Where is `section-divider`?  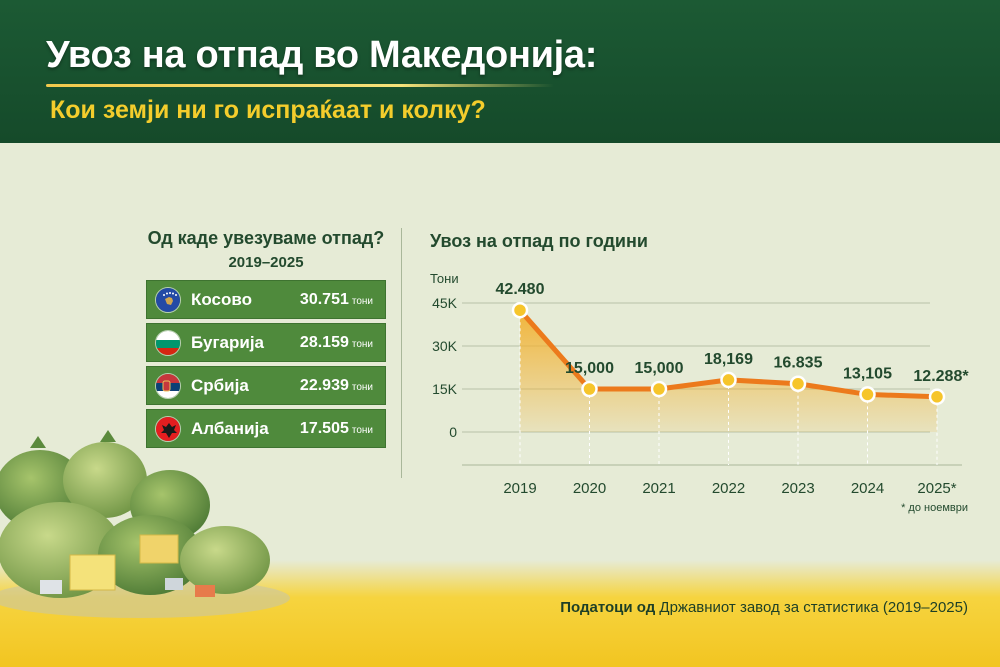 section-divider is located at coordinates (401, 353).